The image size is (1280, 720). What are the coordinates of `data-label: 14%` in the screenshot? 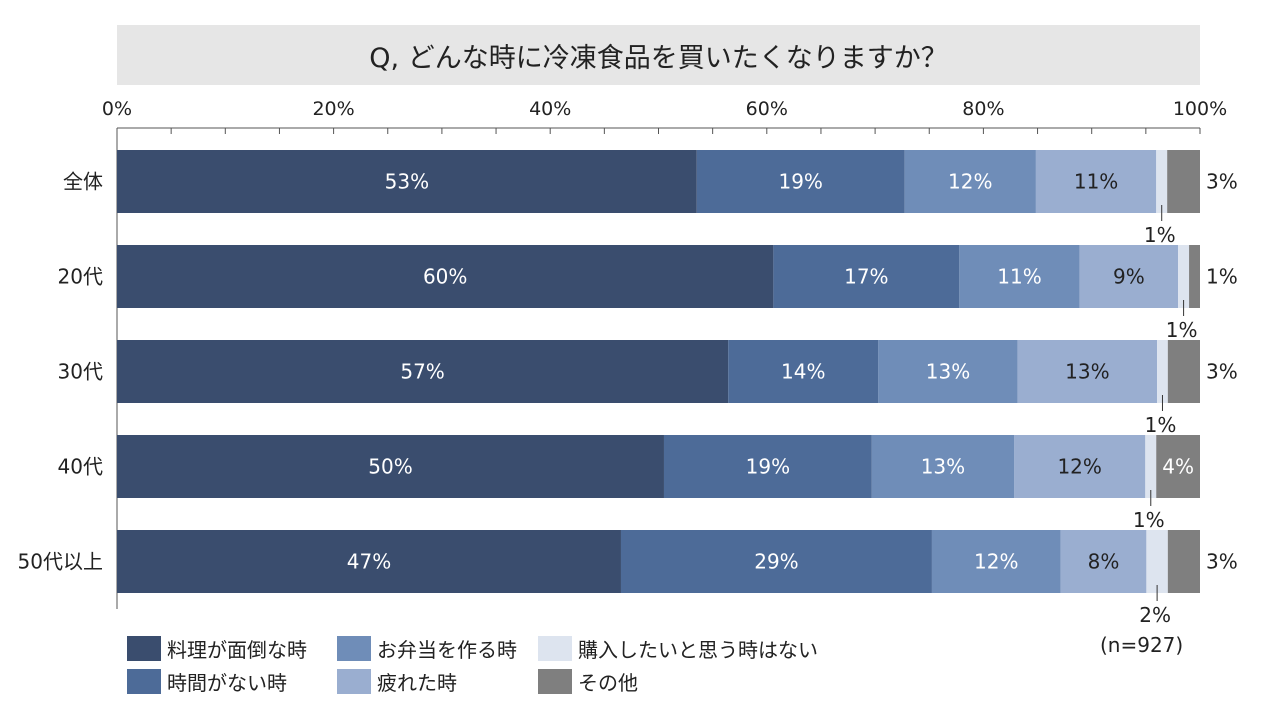 It's located at (803, 372).